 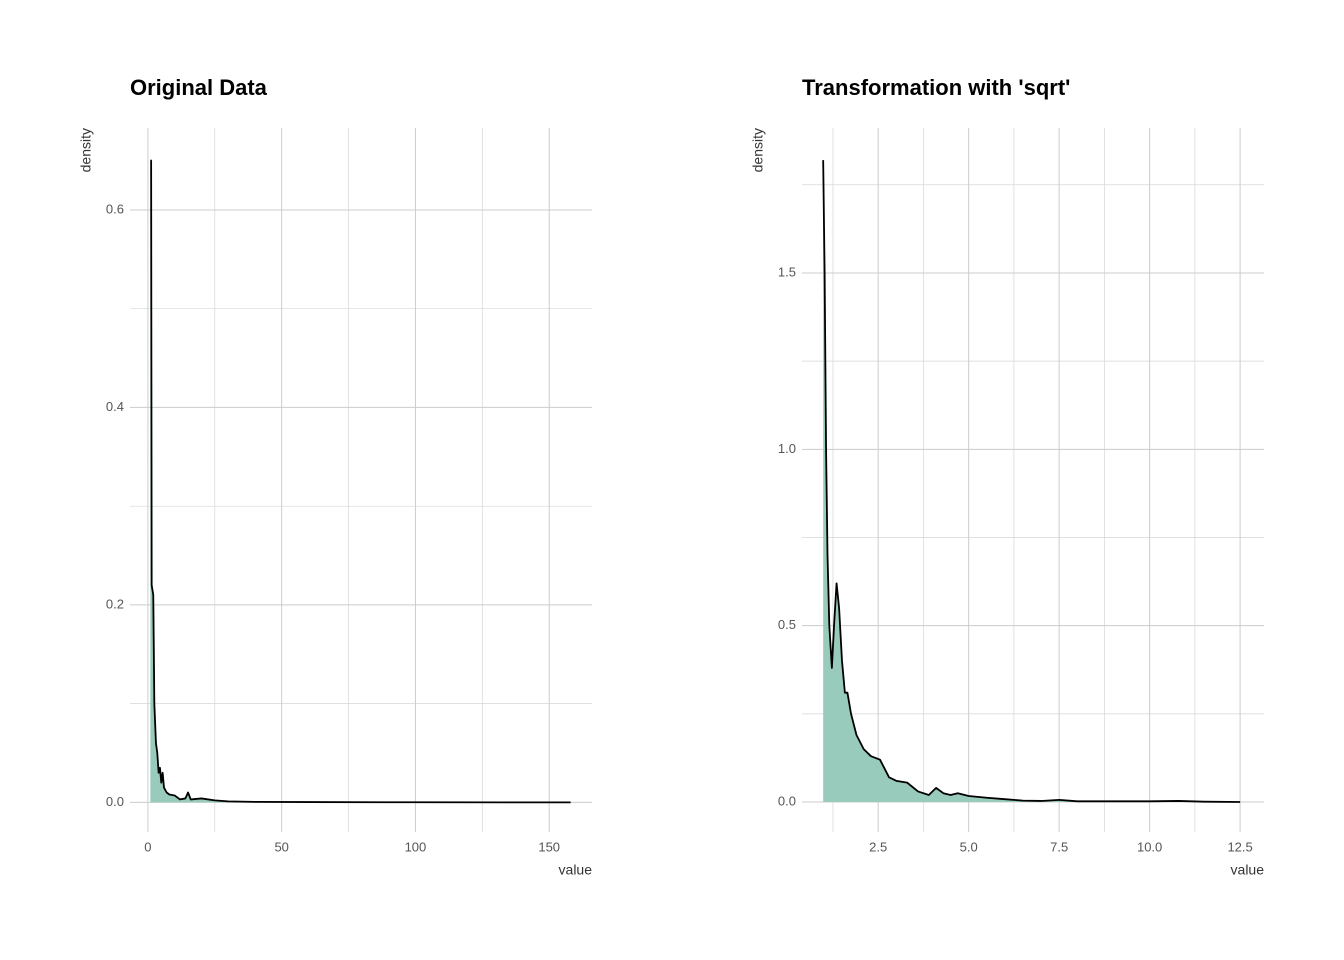 I want to click on y-tick-label: 0.4, so click(x=115, y=406).